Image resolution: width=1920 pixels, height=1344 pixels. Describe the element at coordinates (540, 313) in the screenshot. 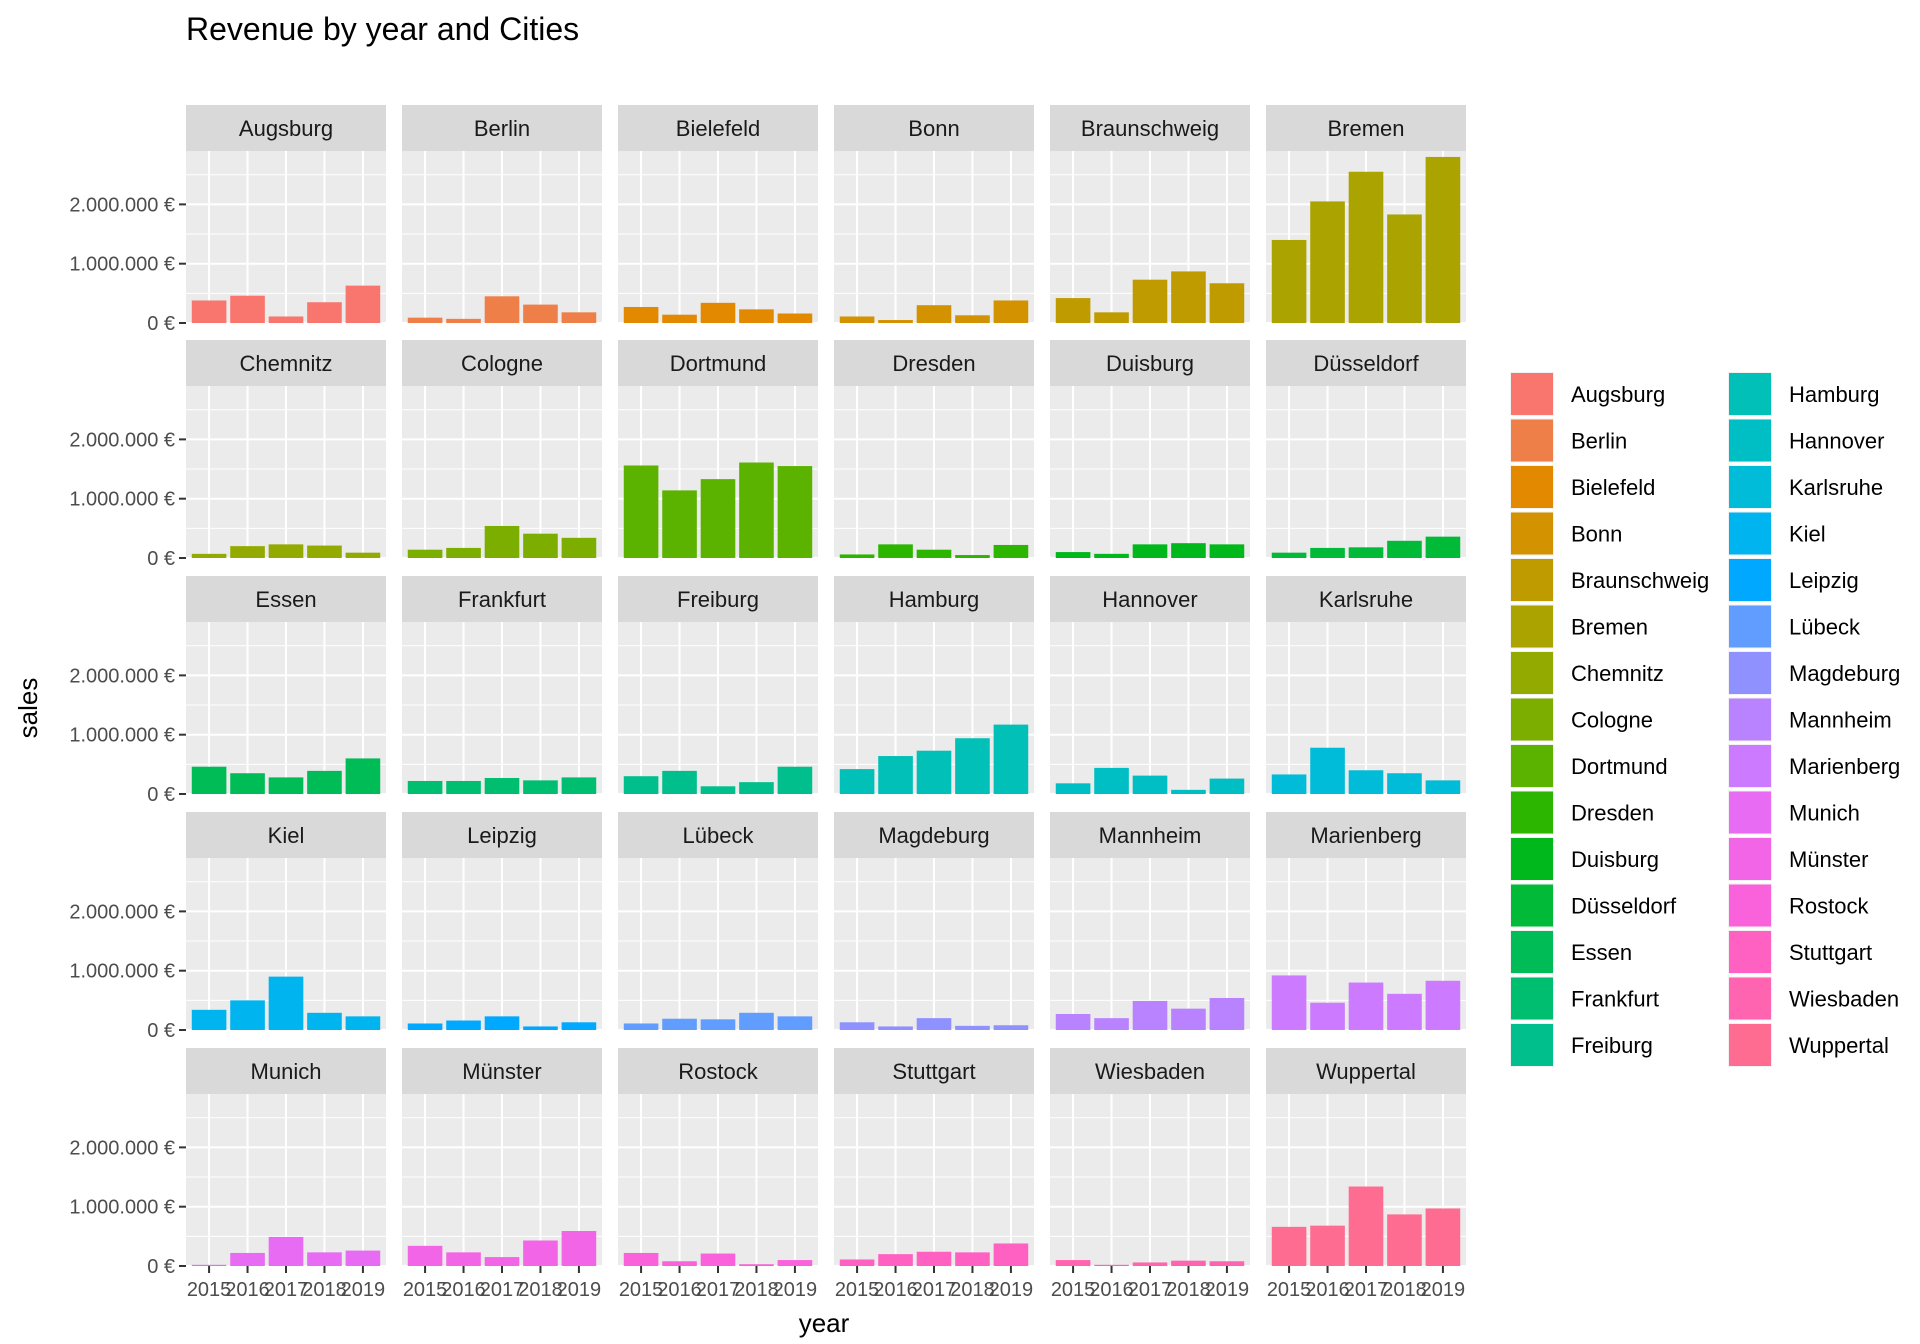

I see `bar-berlin-2018` at that location.